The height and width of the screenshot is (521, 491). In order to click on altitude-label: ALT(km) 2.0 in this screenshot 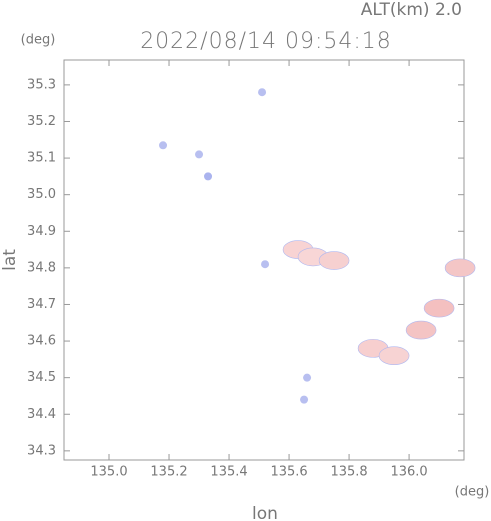, I will do `click(411, 10)`.